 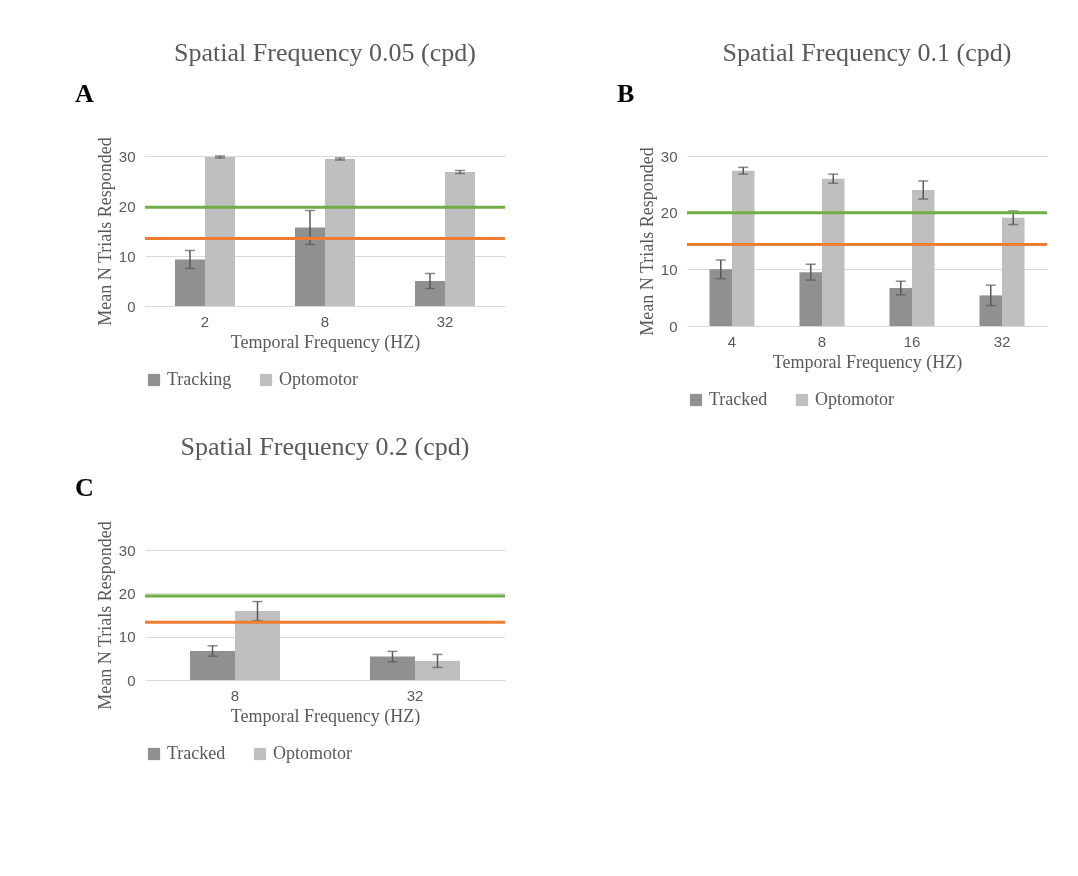 I want to click on chart-title: Spatial Frequency 0.1 (cpd), so click(x=867, y=52).